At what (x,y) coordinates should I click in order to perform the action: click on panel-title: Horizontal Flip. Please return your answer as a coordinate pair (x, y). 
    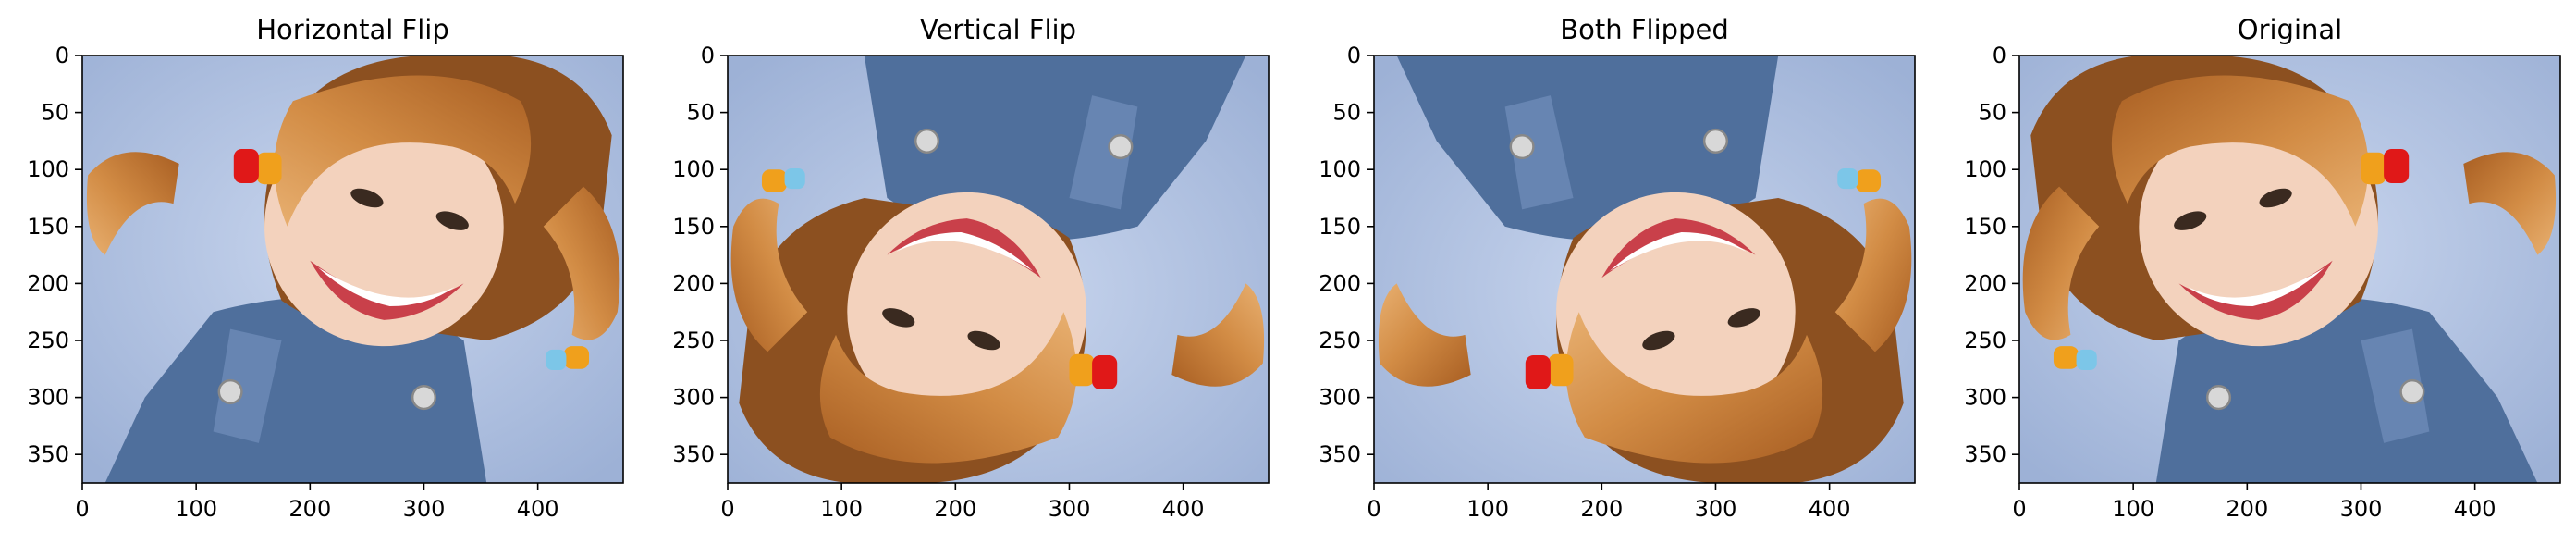
    Looking at the image, I should click on (352, 29).